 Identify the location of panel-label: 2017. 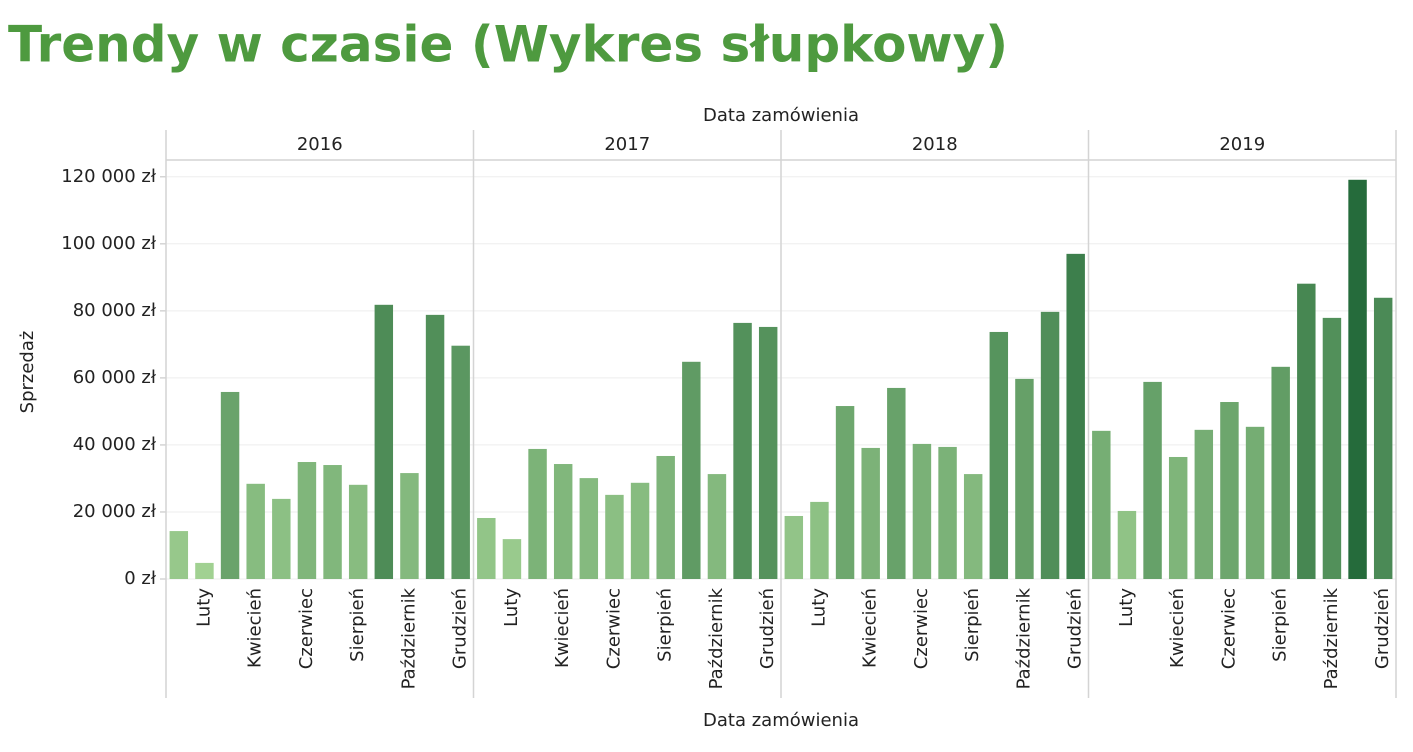
(627, 144).